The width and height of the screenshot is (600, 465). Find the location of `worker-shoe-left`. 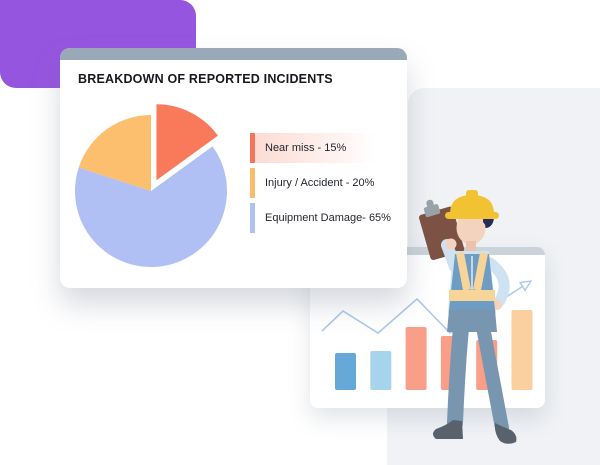

worker-shoe-left is located at coordinates (448, 429).